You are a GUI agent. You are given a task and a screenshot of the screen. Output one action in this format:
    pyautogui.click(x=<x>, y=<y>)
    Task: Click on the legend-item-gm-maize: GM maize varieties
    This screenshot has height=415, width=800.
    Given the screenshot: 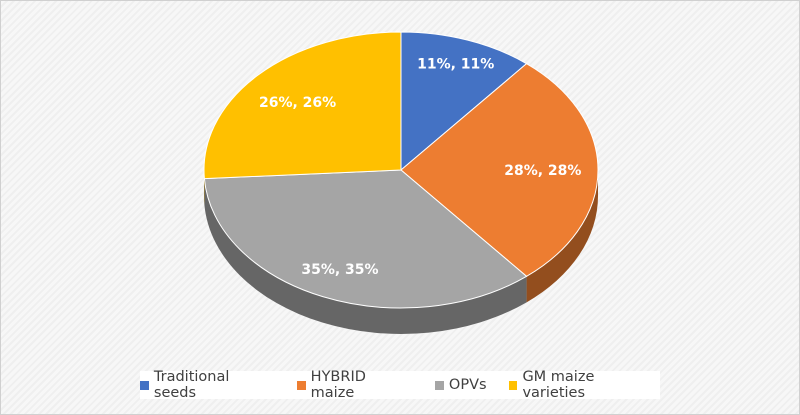 What is the action you would take?
    pyautogui.click(x=584, y=385)
    